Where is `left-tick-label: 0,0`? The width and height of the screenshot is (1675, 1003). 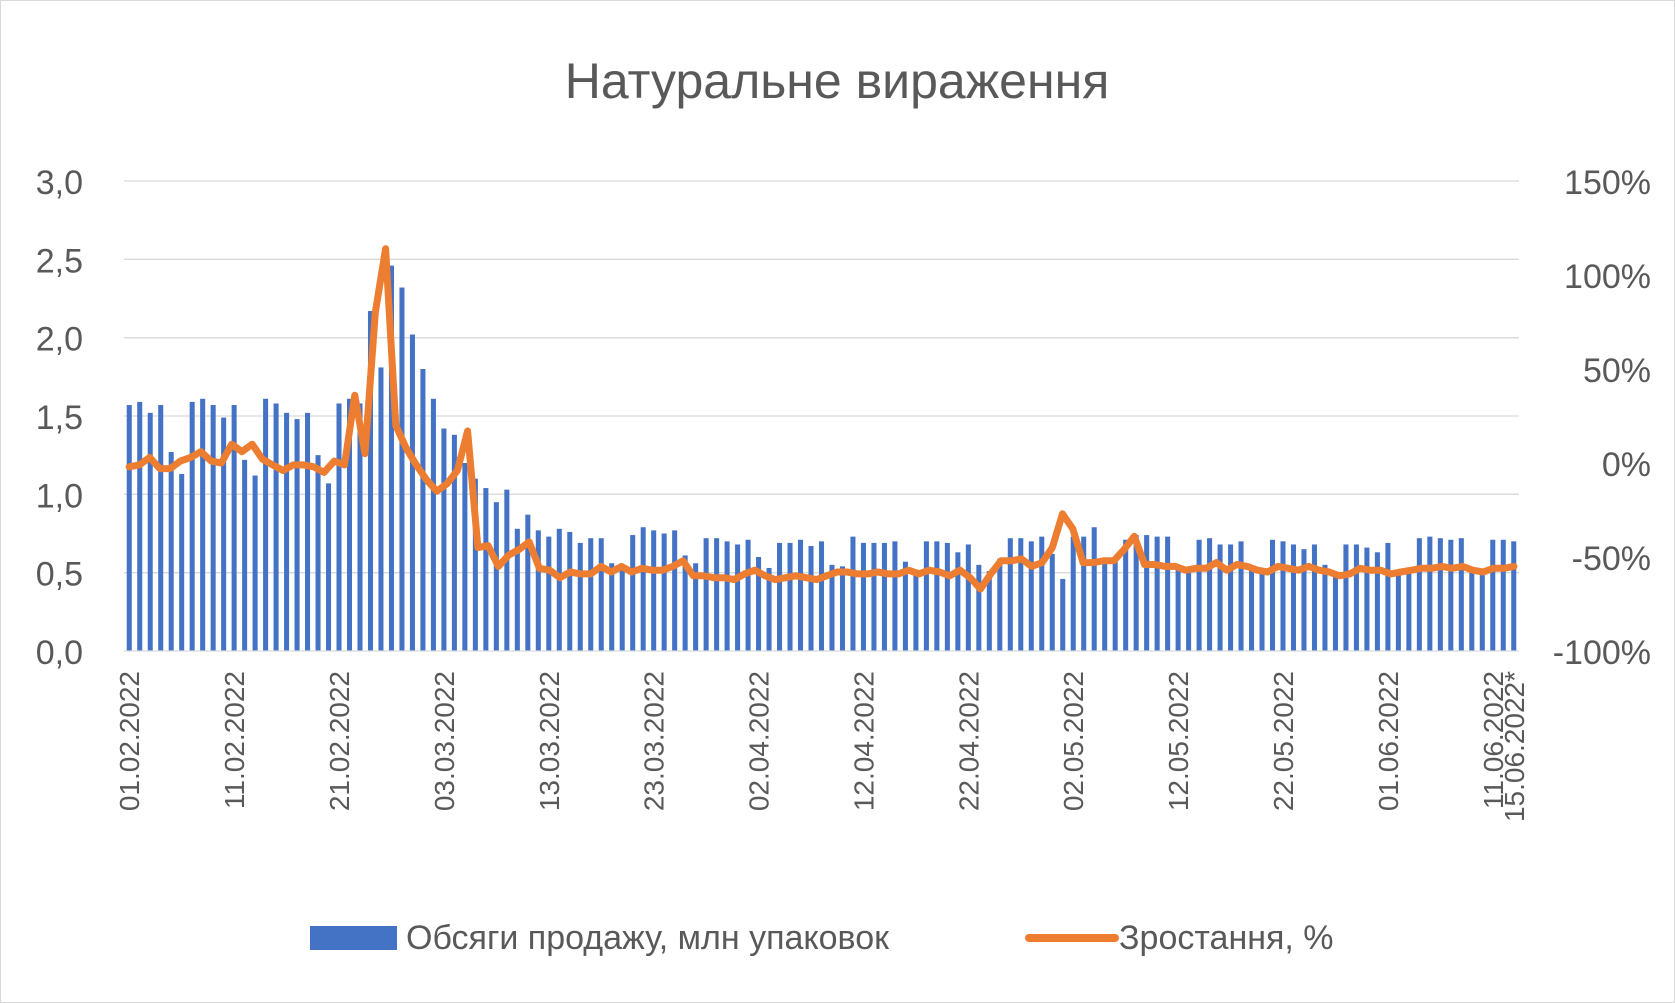
left-tick-label: 0,0 is located at coordinates (59, 653).